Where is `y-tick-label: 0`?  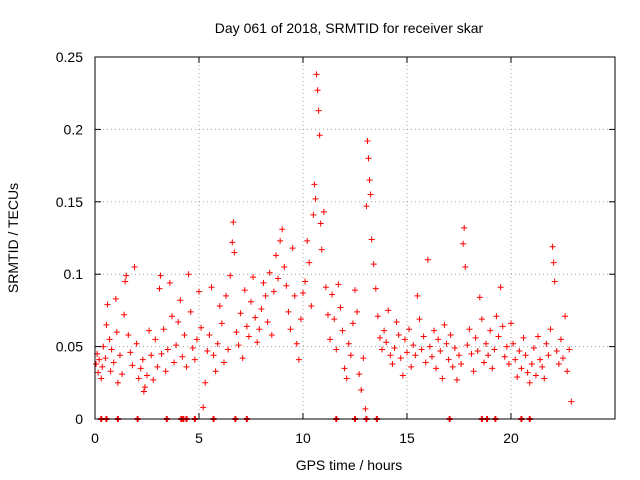
y-tick-label: 0 is located at coordinates (79, 419).